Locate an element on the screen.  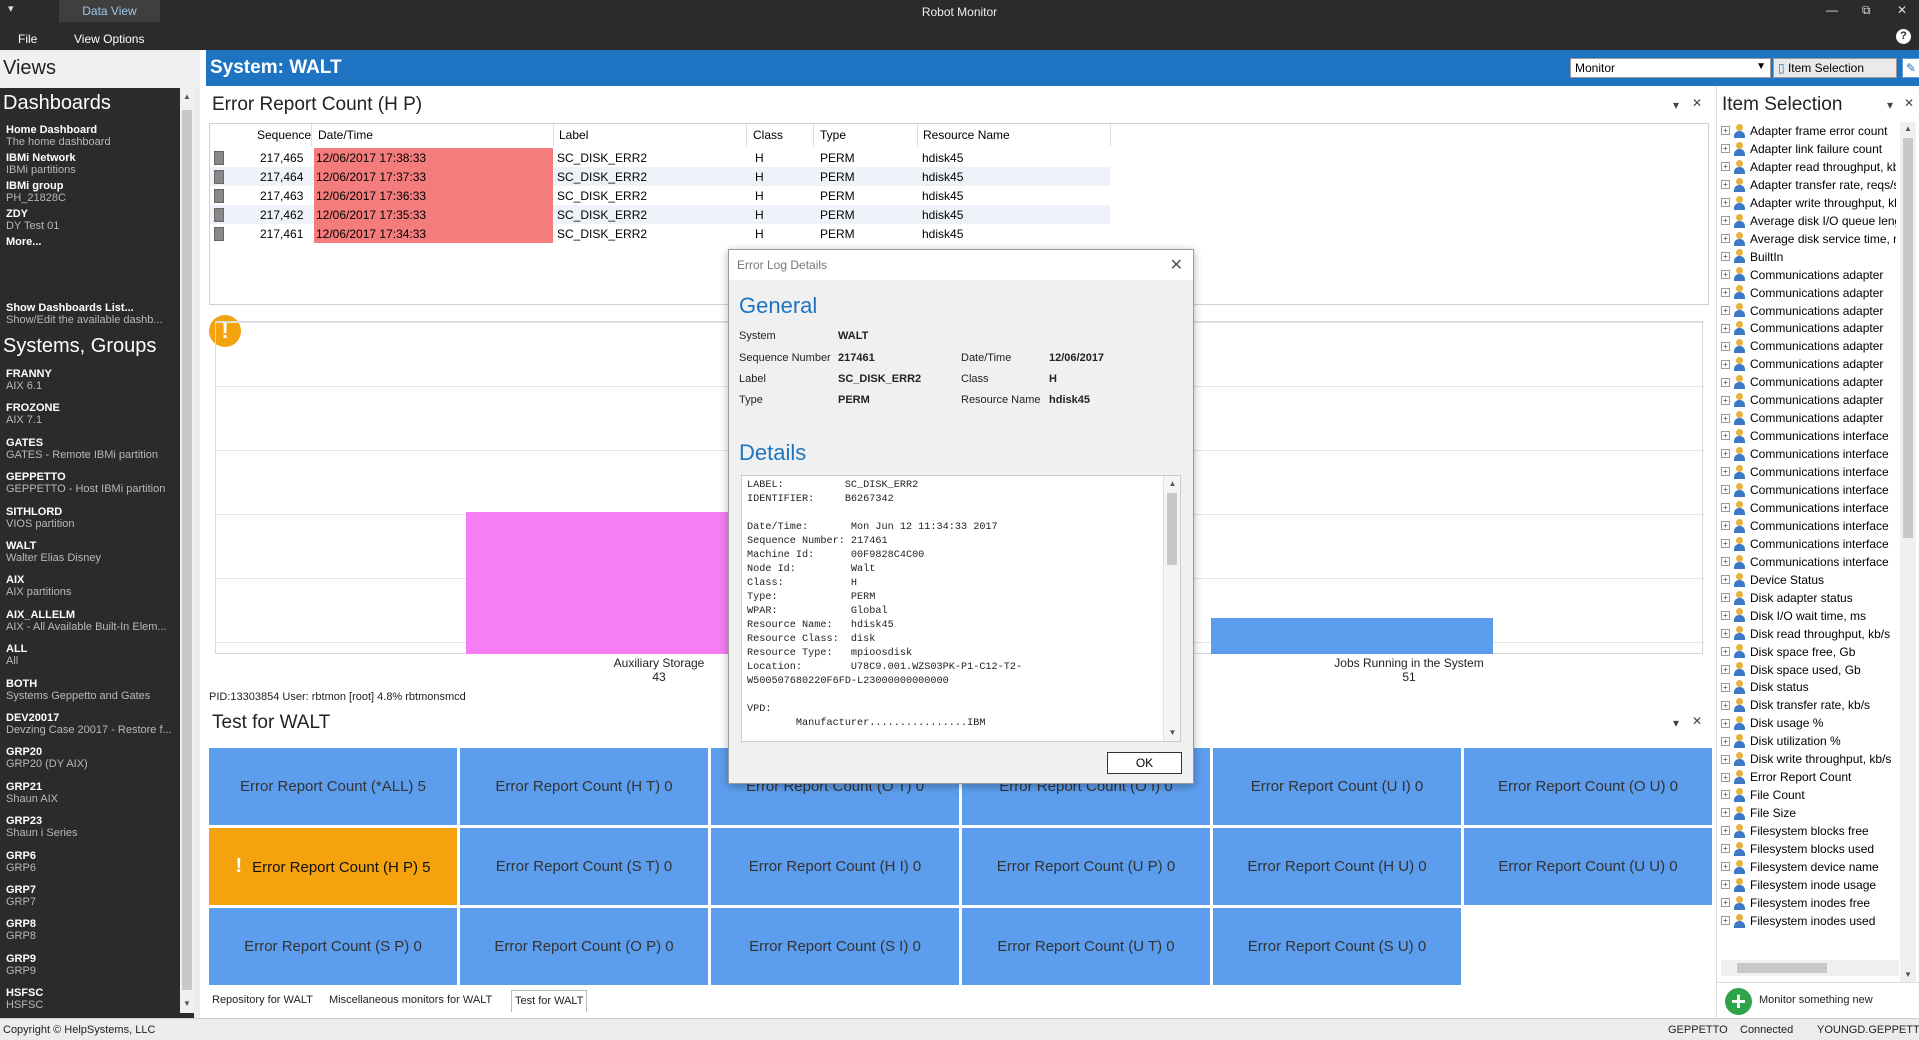
monitor-tile: Error Report Count (U I) 0 is located at coordinates (1337, 786).